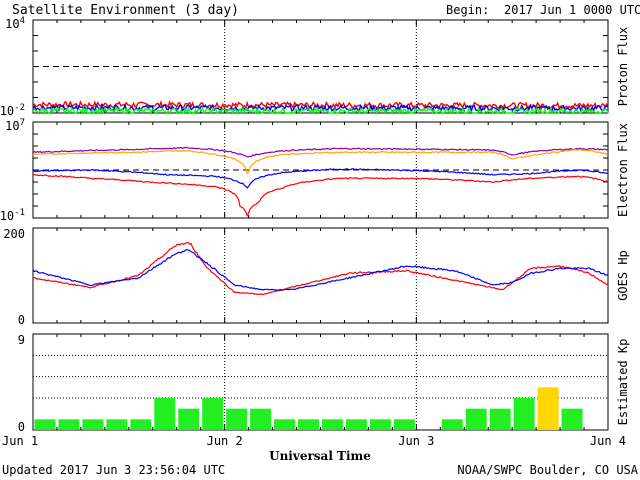 This screenshot has width=640, height=480. I want to click on begin-value: 2017 Jun 1 0000 UTC, so click(572, 10).